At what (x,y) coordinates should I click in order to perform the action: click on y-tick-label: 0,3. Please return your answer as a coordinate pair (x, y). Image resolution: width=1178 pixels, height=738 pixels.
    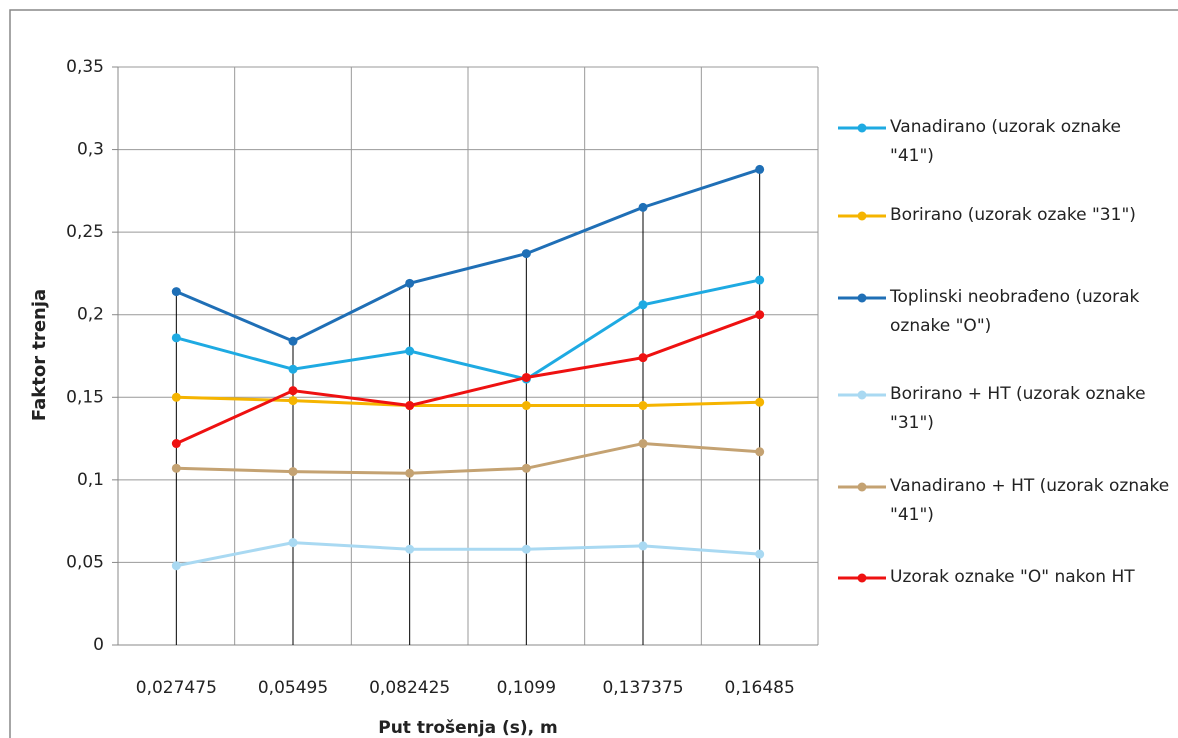
    Looking at the image, I should click on (90, 150).